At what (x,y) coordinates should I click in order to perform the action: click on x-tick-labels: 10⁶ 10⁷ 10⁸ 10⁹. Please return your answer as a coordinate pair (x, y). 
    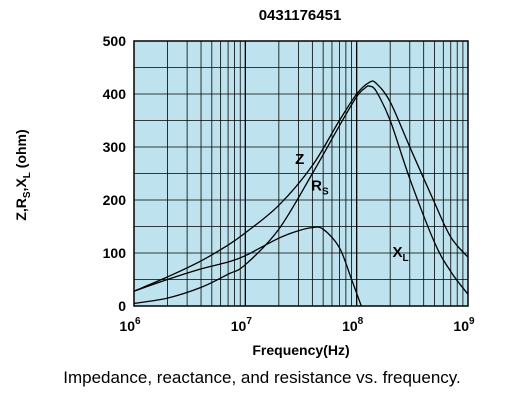
    Looking at the image, I should click on (297, 325).